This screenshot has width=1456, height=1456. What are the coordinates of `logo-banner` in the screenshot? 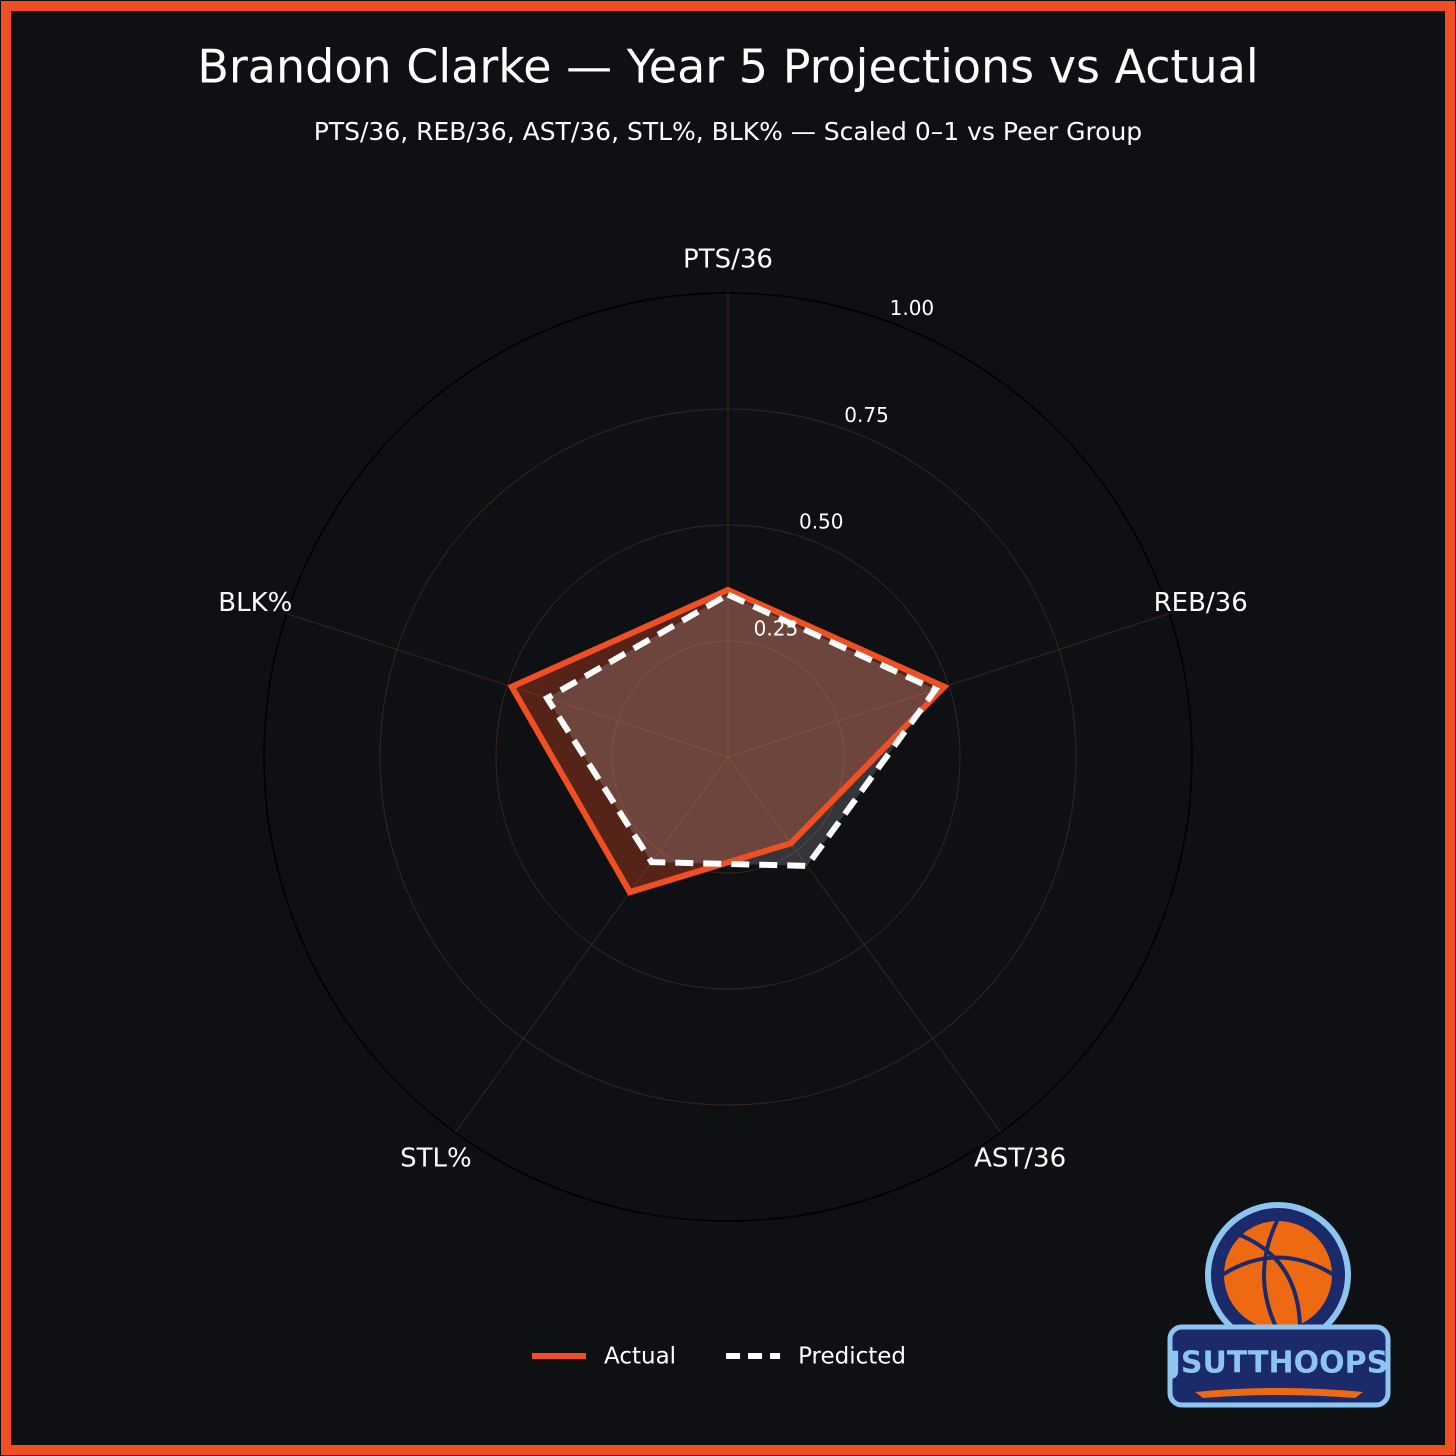 It's located at (1279, 1366).